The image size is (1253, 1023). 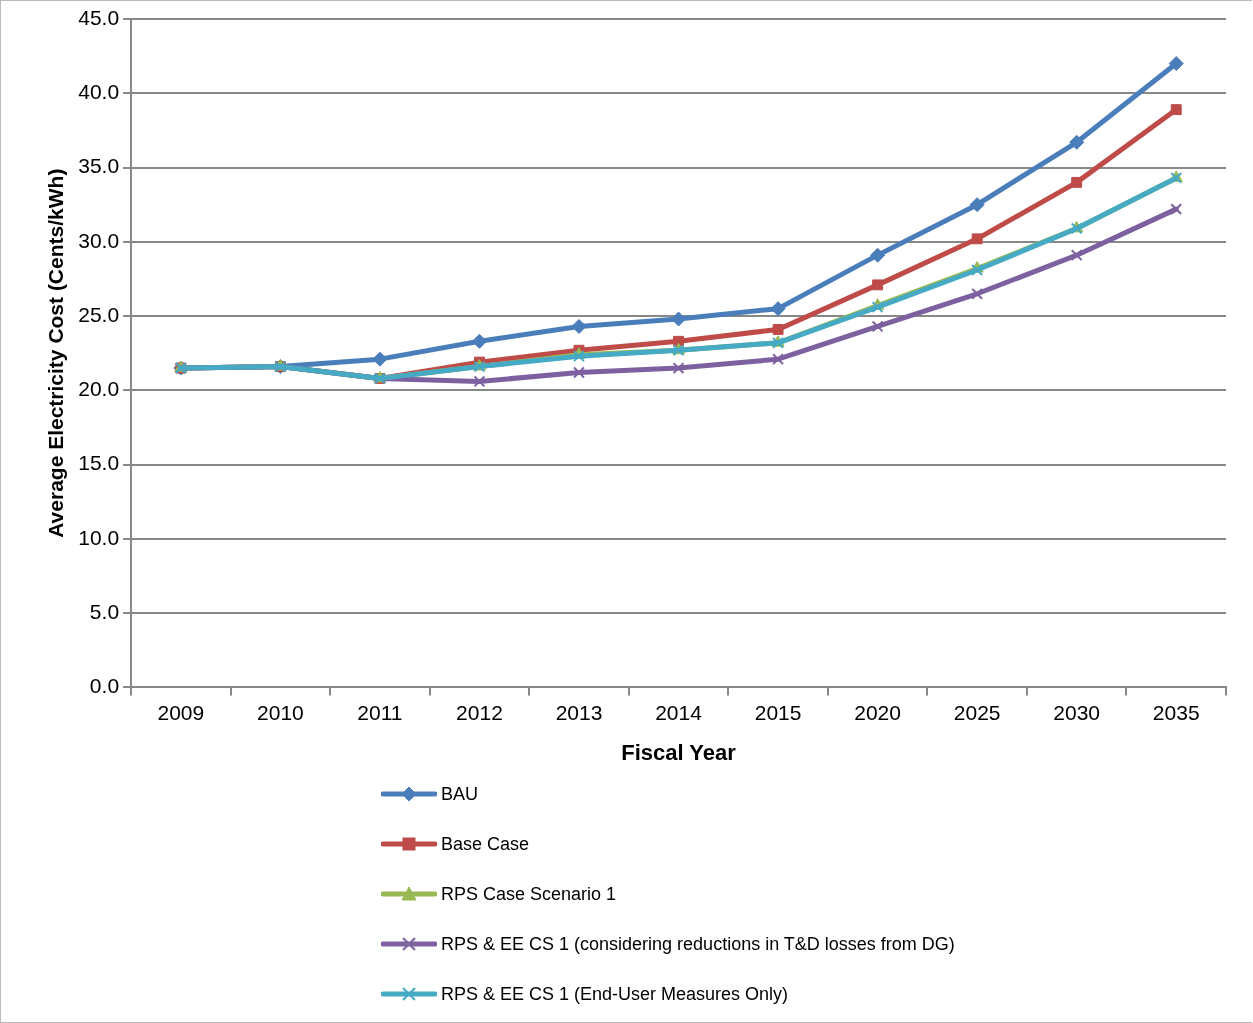 I want to click on x-tick-label: 2010, so click(x=280, y=712).